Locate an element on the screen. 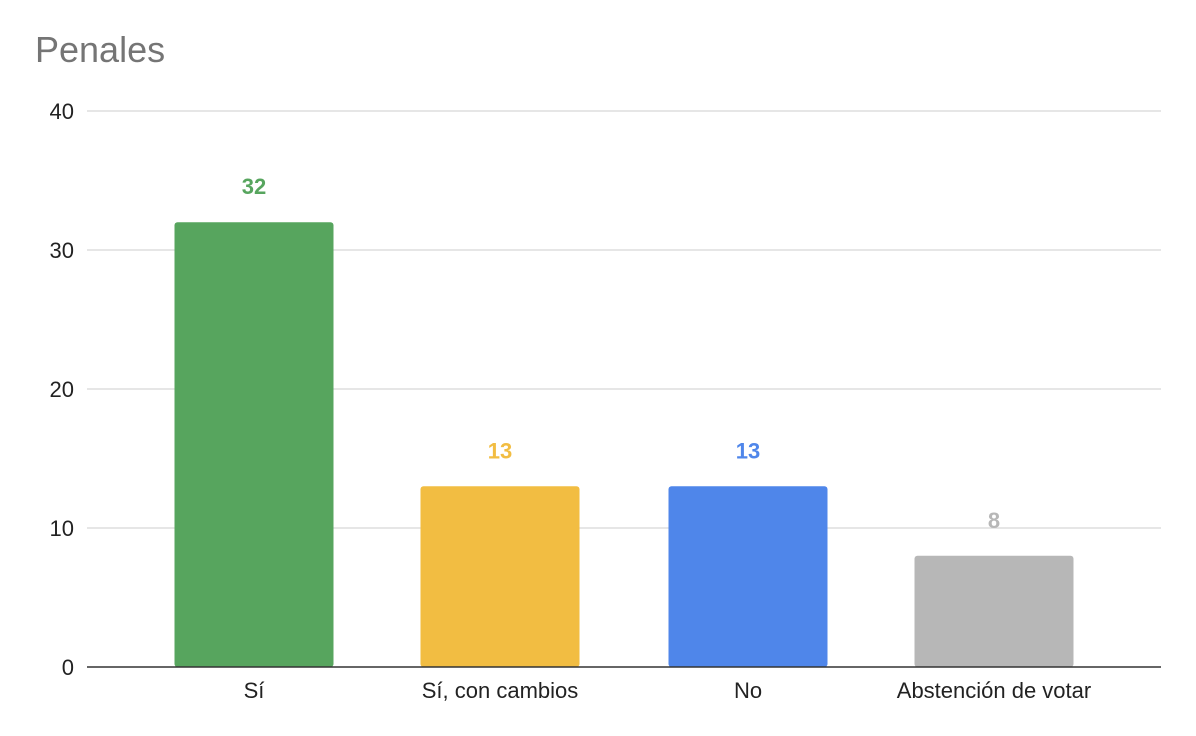 The image size is (1196, 736). x-tick-label: Sí, con cambios is located at coordinates (500, 690).